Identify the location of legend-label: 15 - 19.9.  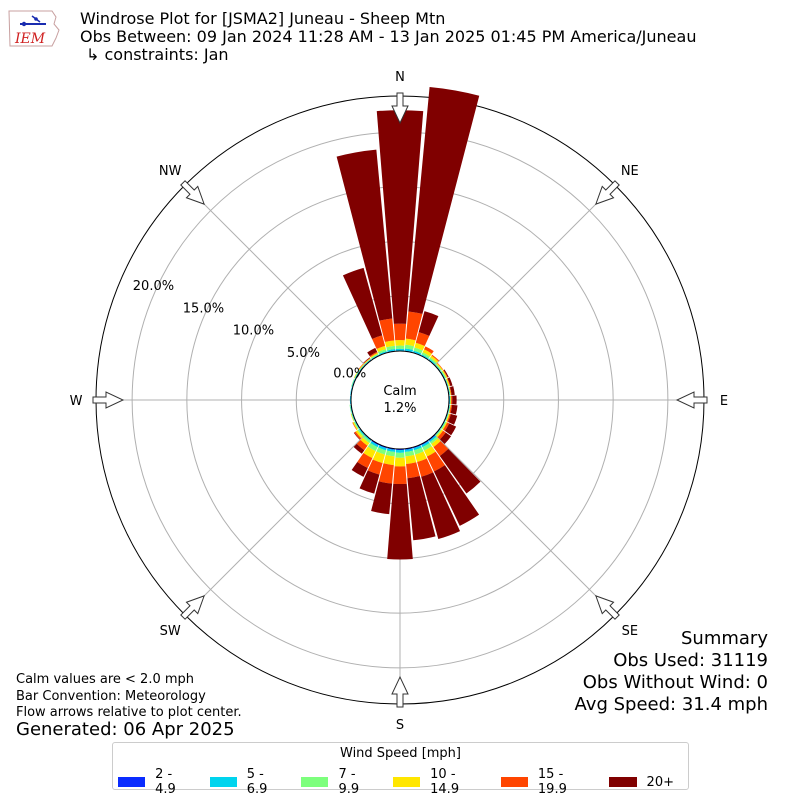
(552, 782).